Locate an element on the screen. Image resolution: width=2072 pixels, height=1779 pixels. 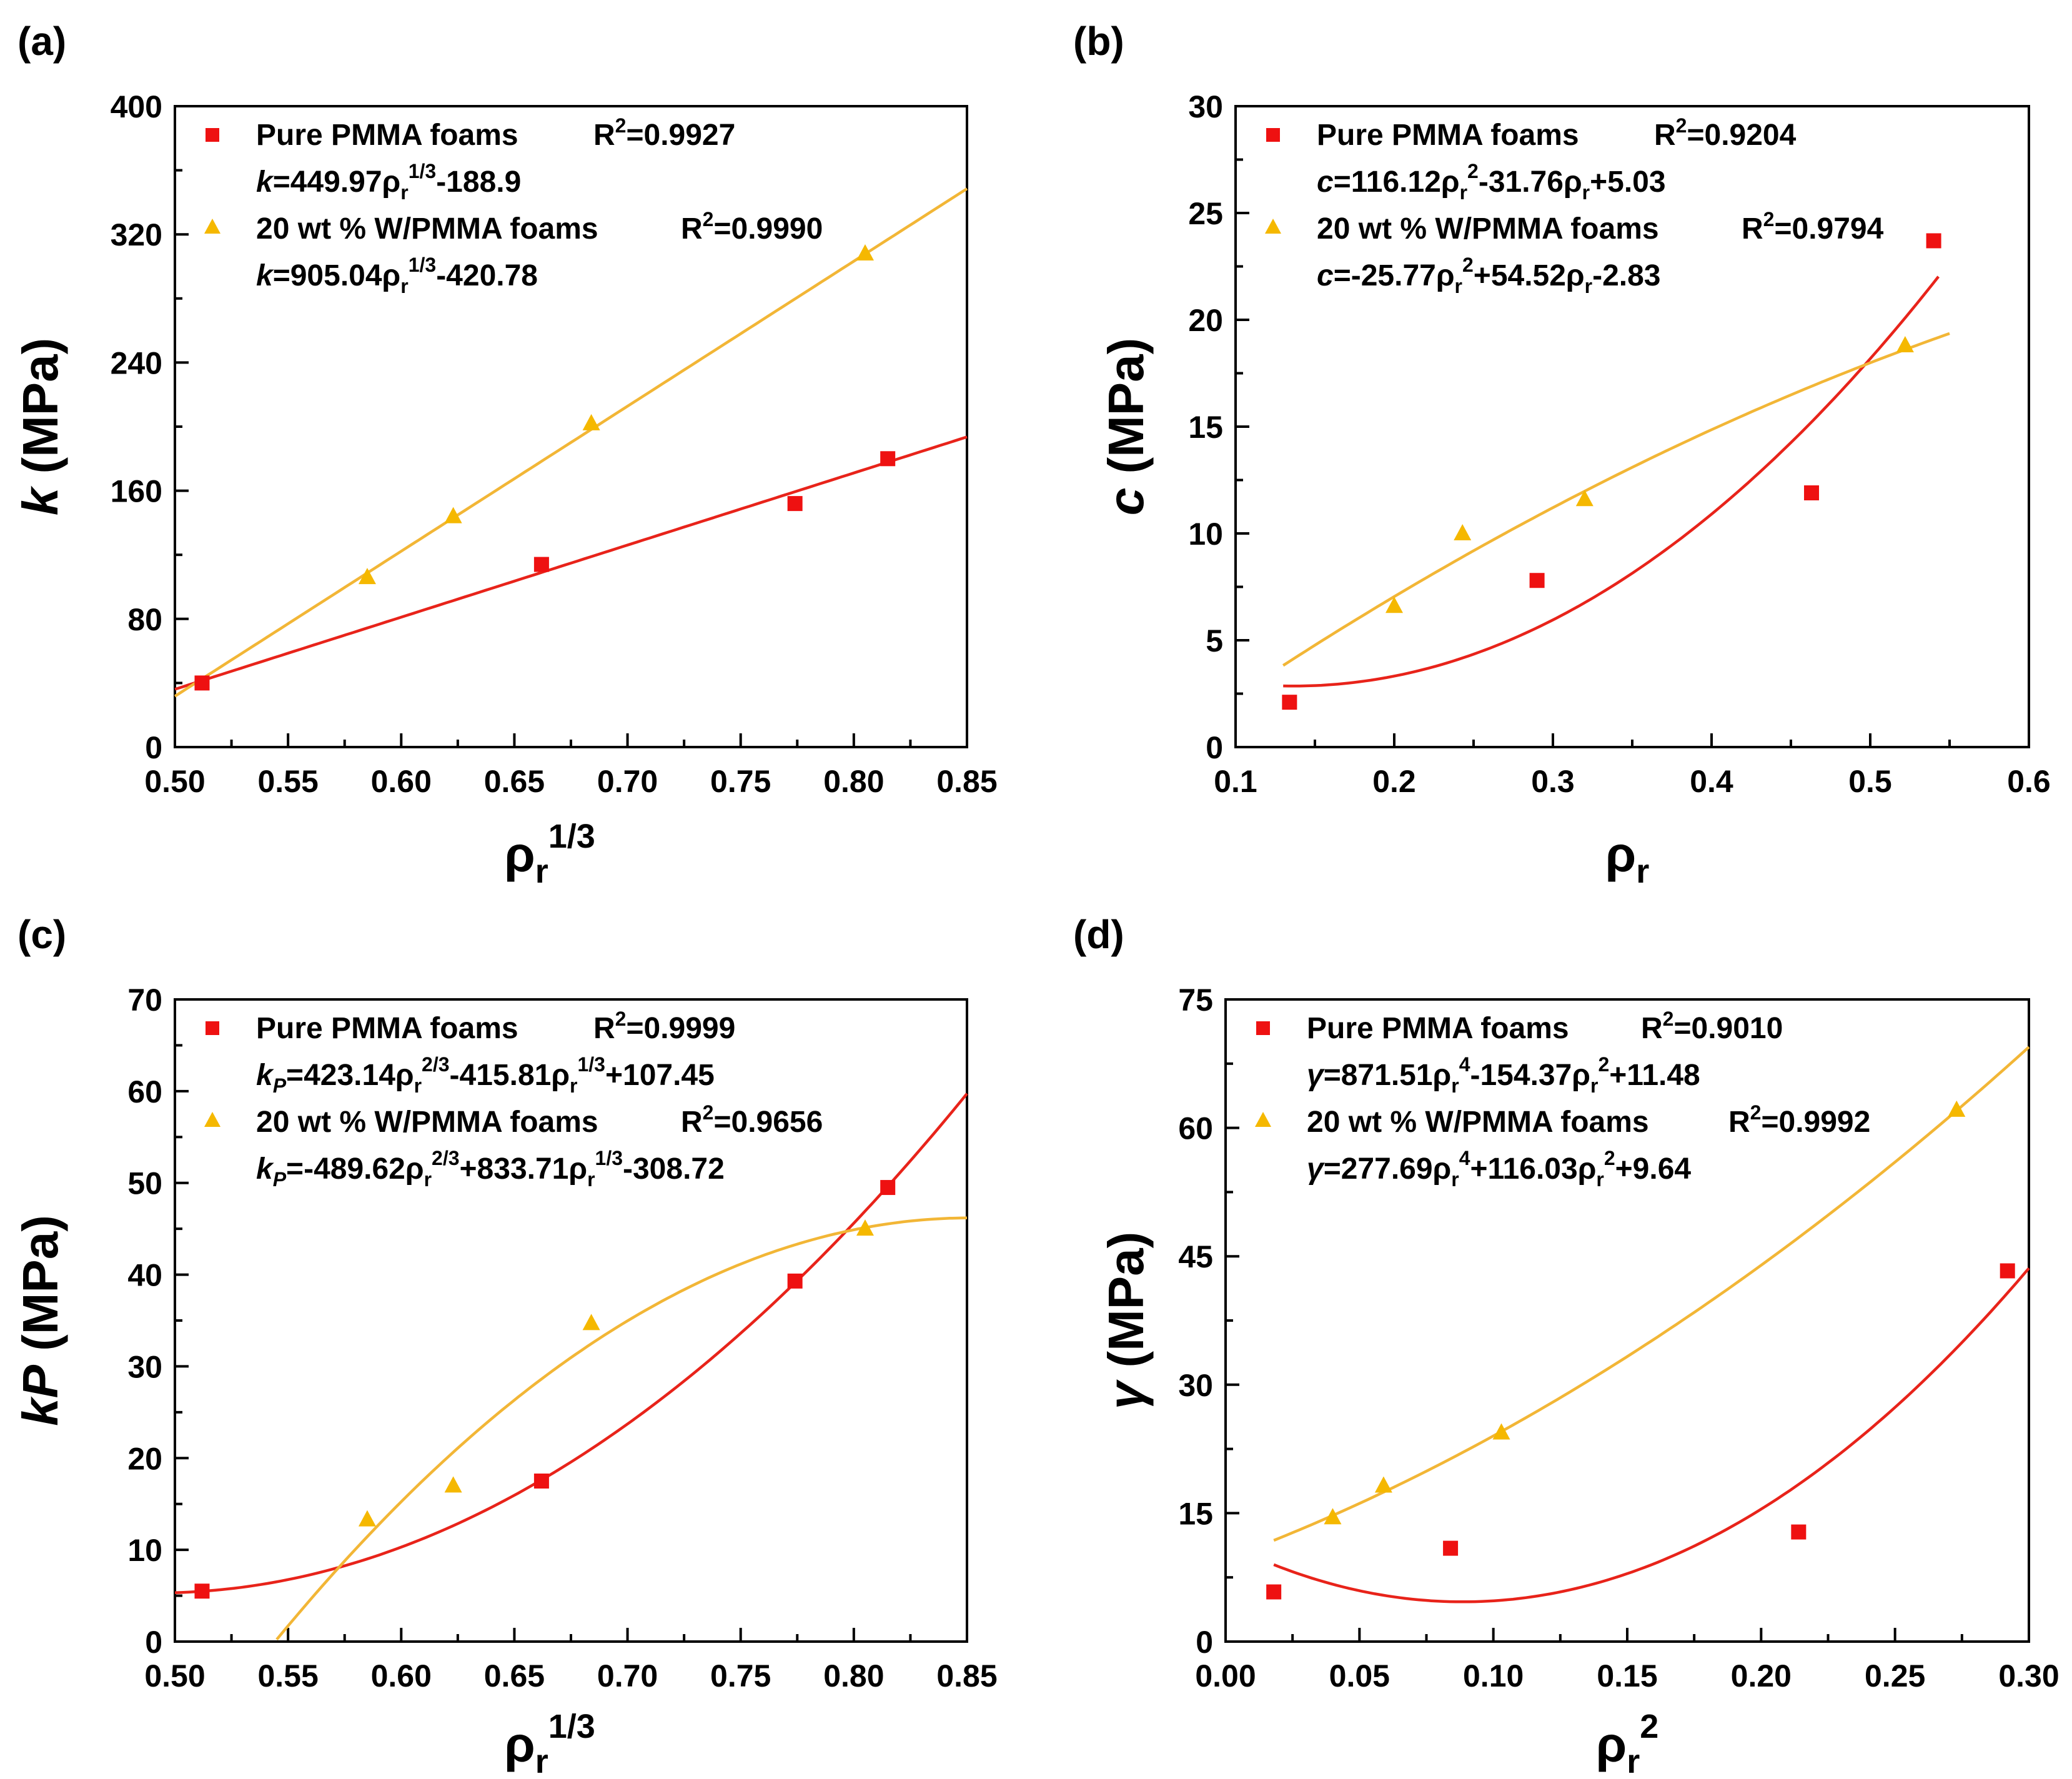
x-tick-label: 0.10 is located at coordinates (1493, 1675).